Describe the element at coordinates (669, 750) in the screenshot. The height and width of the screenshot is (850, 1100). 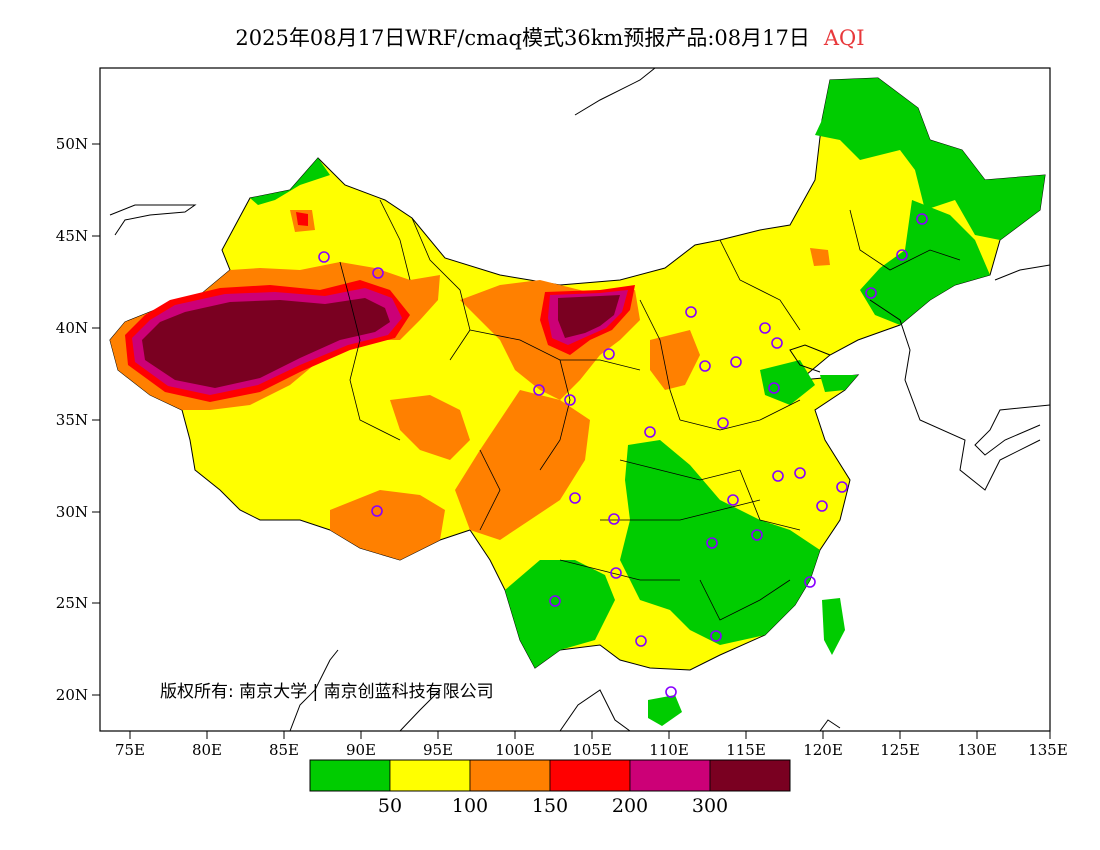
I see `lon-tick-label: 110E` at that location.